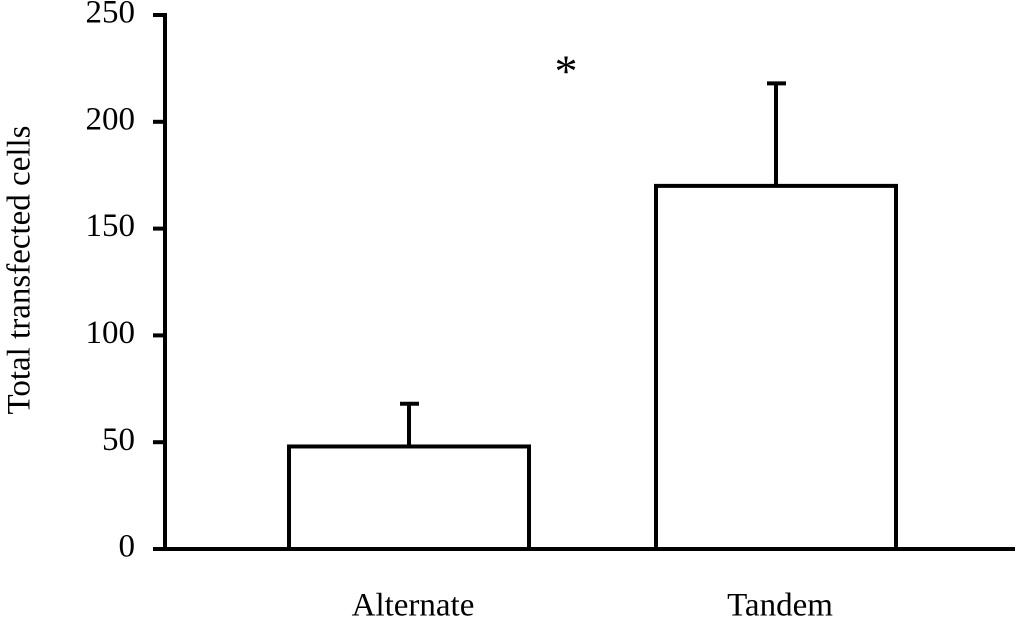  Describe the element at coordinates (118, 440) in the screenshot. I see `y-tick-label: 50` at that location.